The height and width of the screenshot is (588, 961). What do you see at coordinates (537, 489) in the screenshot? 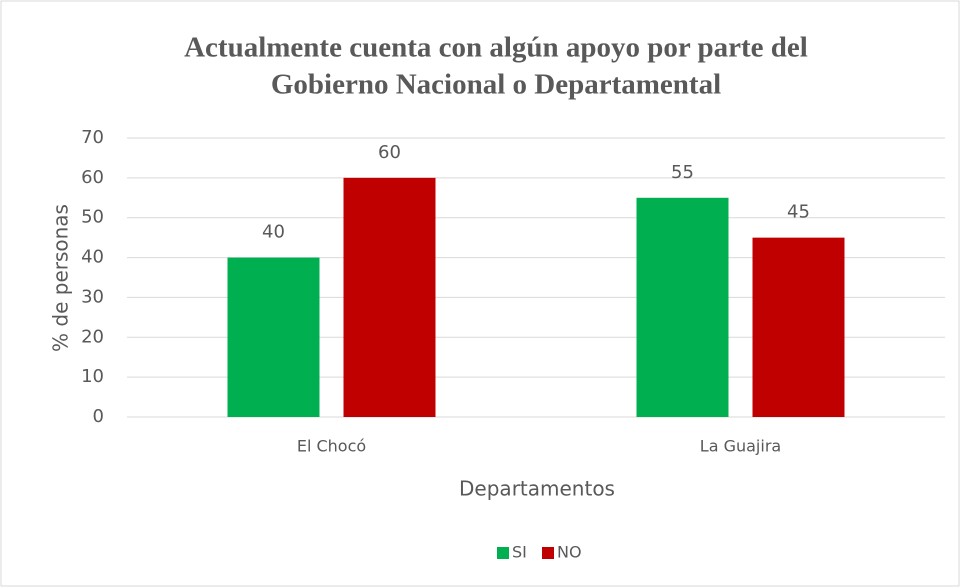
I see `x-axis-label: Departamentos` at bounding box center [537, 489].